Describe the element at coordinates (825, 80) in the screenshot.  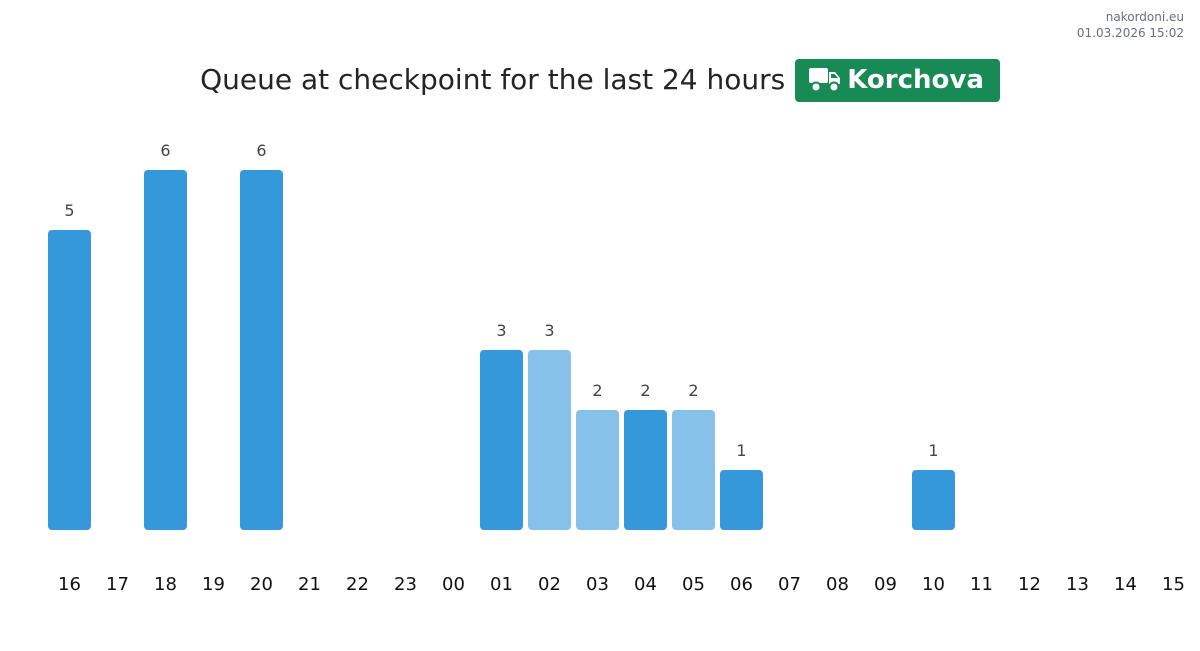
I see `truck-icon` at that location.